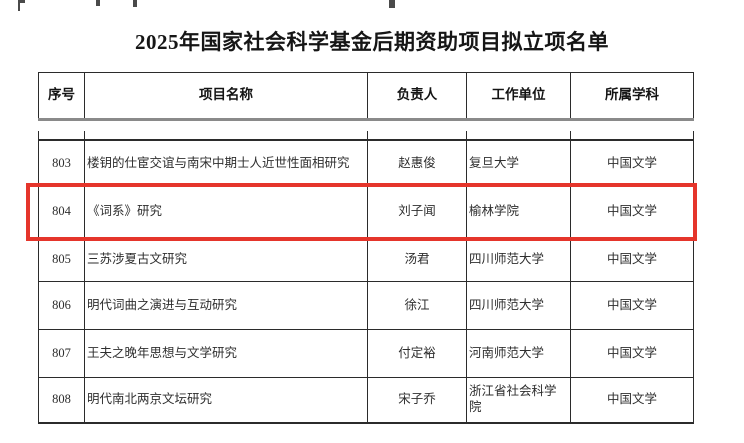  What do you see at coordinates (518, 353) in the screenshot?
I see `cell-unit: 河南师范大学` at bounding box center [518, 353].